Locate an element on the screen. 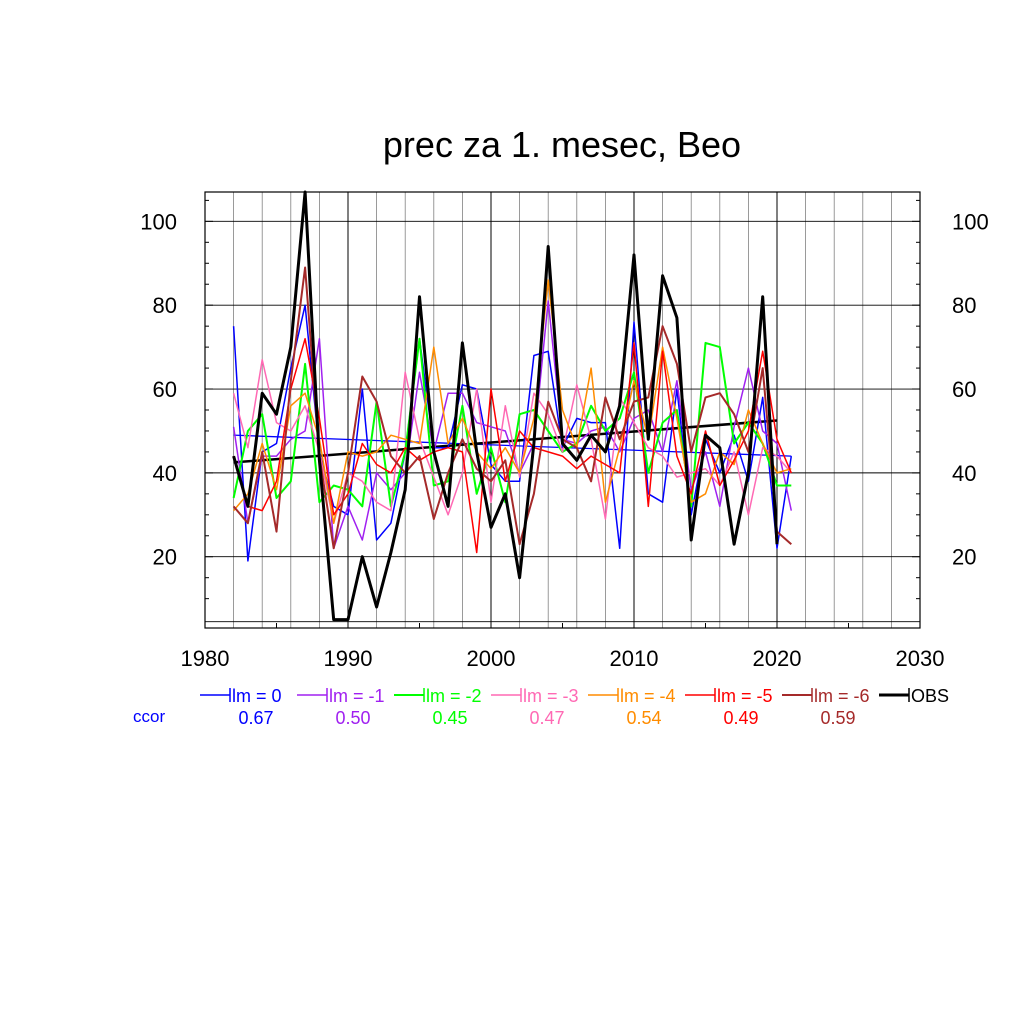 Image resolution: width=1024 pixels, height=1024 pixels. y-tick-label-right: 80 is located at coordinates (964, 305).